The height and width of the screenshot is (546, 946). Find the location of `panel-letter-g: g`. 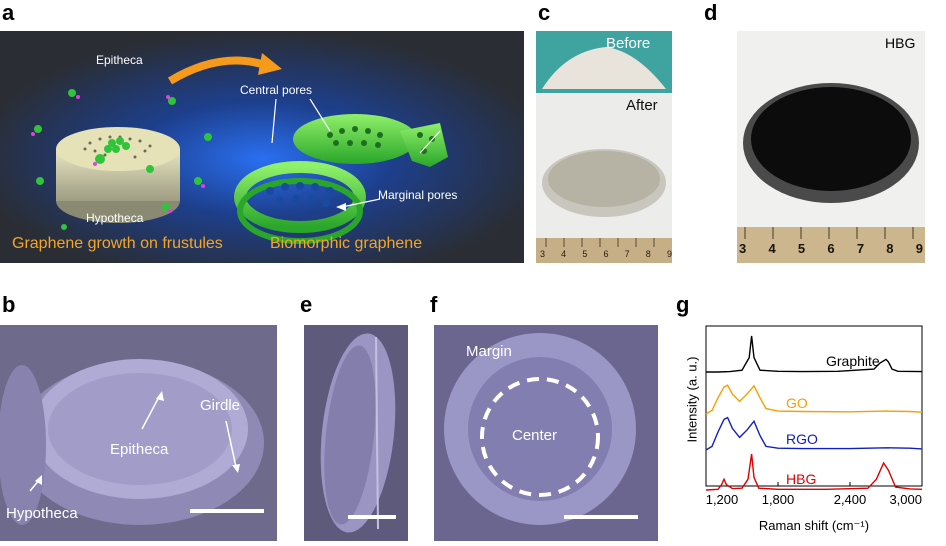

panel-letter-g: g is located at coordinates (683, 304).